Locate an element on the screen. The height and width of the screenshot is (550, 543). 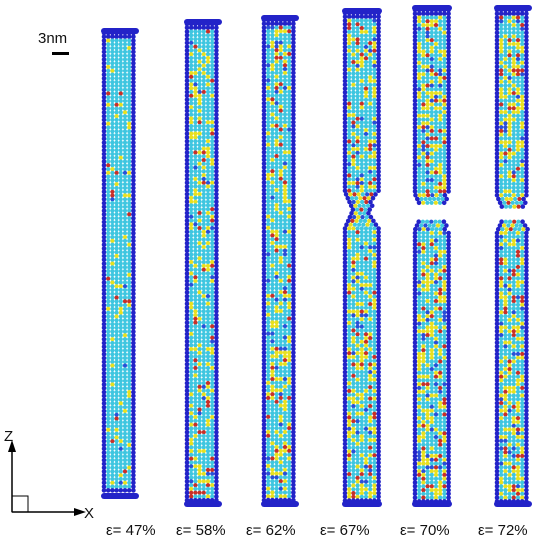
x-axis-label: X is located at coordinates (89, 513).